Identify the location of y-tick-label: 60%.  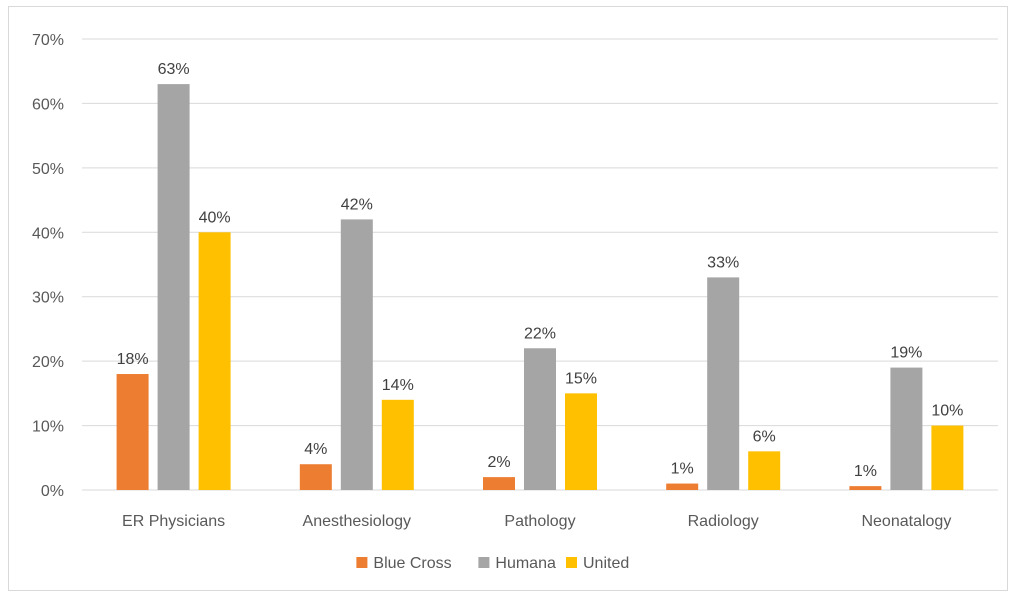
(48, 104).